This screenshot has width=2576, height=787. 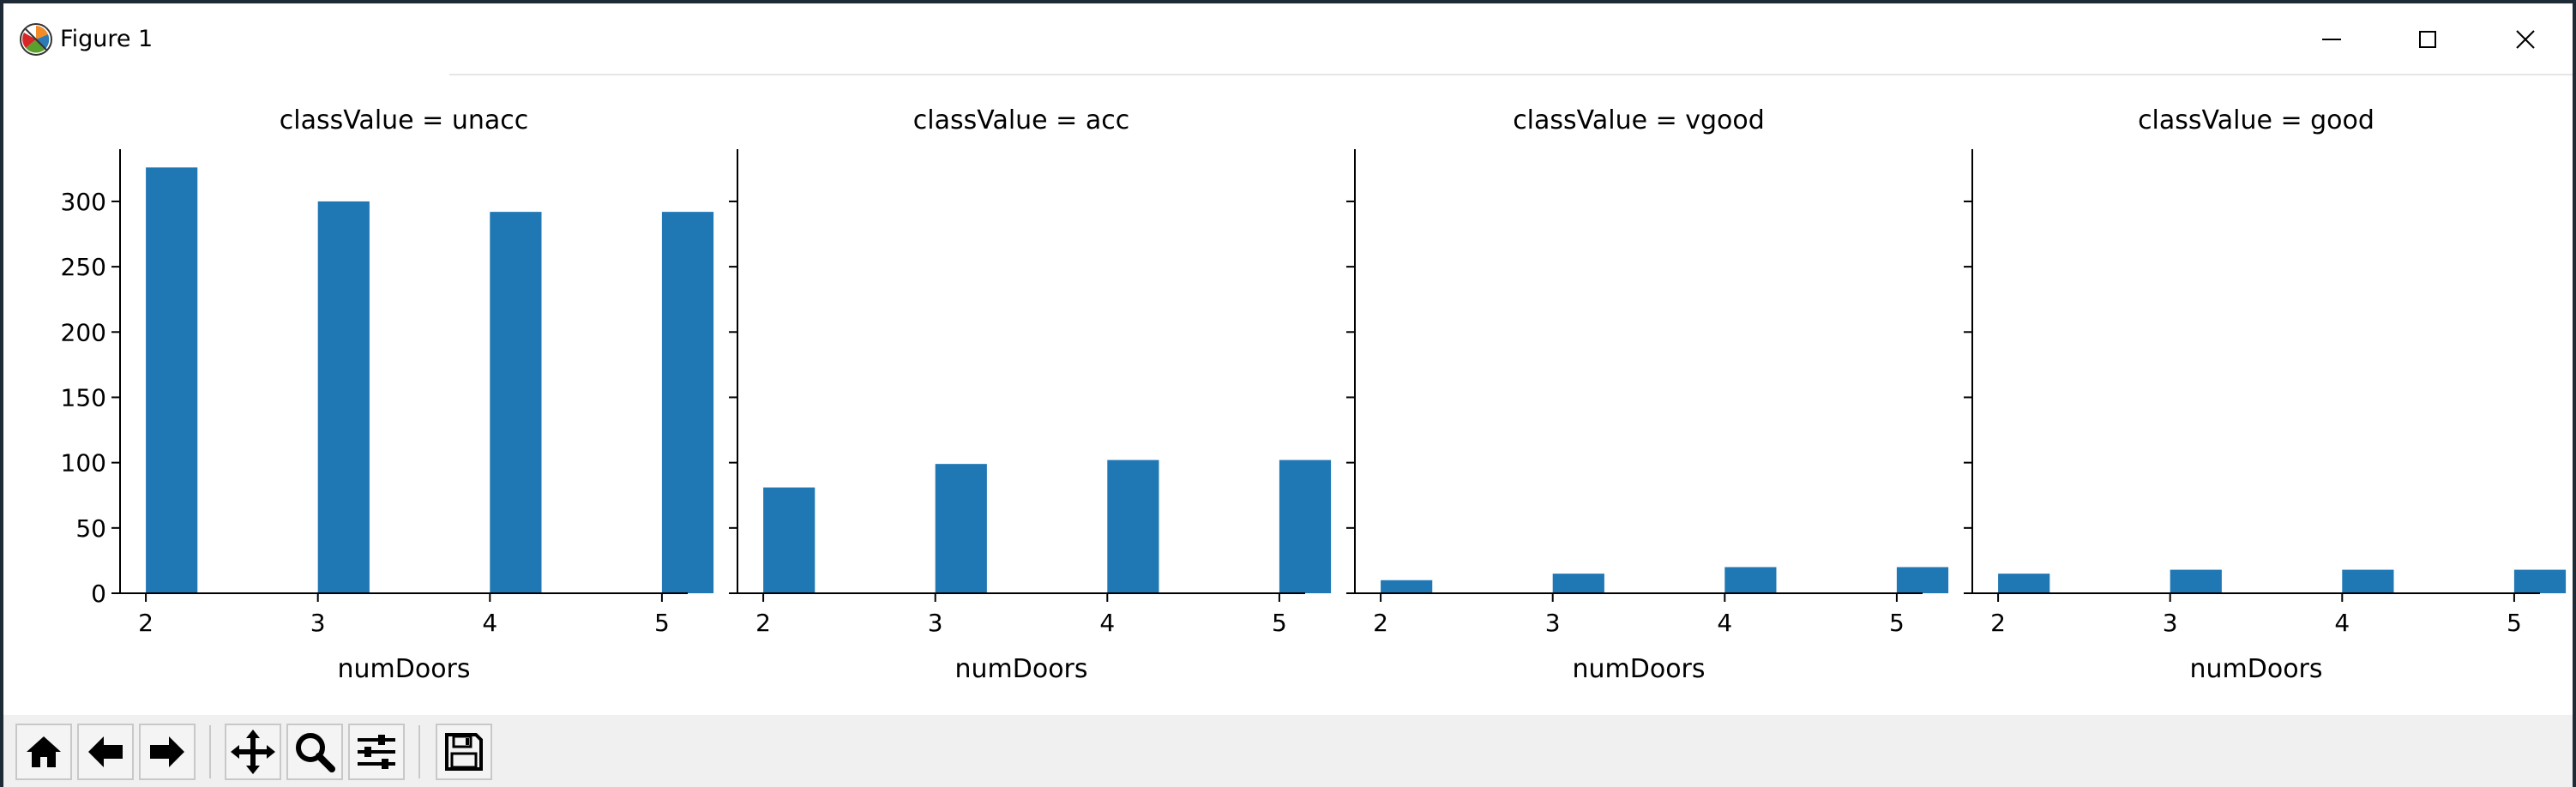 I want to click on y-tick-label-250: 250, so click(x=83, y=267).